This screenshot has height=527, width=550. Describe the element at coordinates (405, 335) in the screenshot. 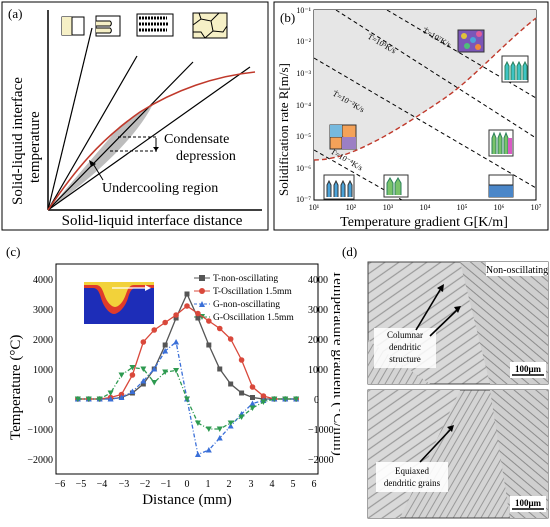

I see `top-annotation-1: Columnar` at that location.